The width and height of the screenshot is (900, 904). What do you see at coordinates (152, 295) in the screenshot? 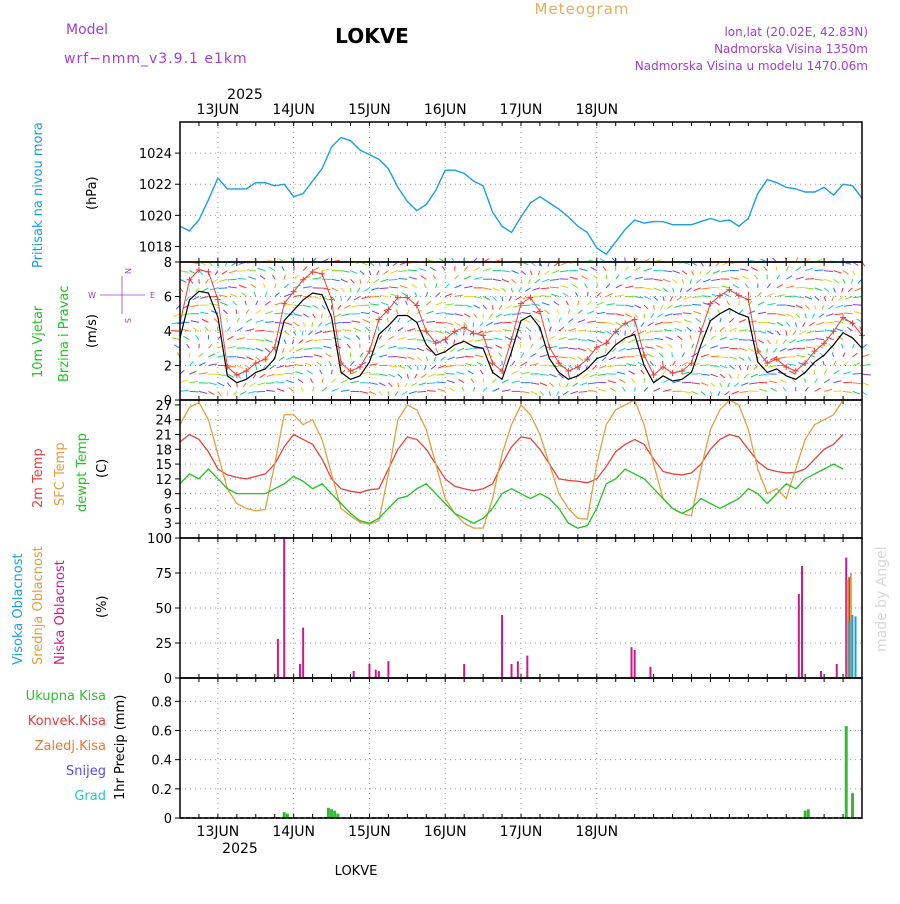
I see `wind-dir-e: E` at bounding box center [152, 295].